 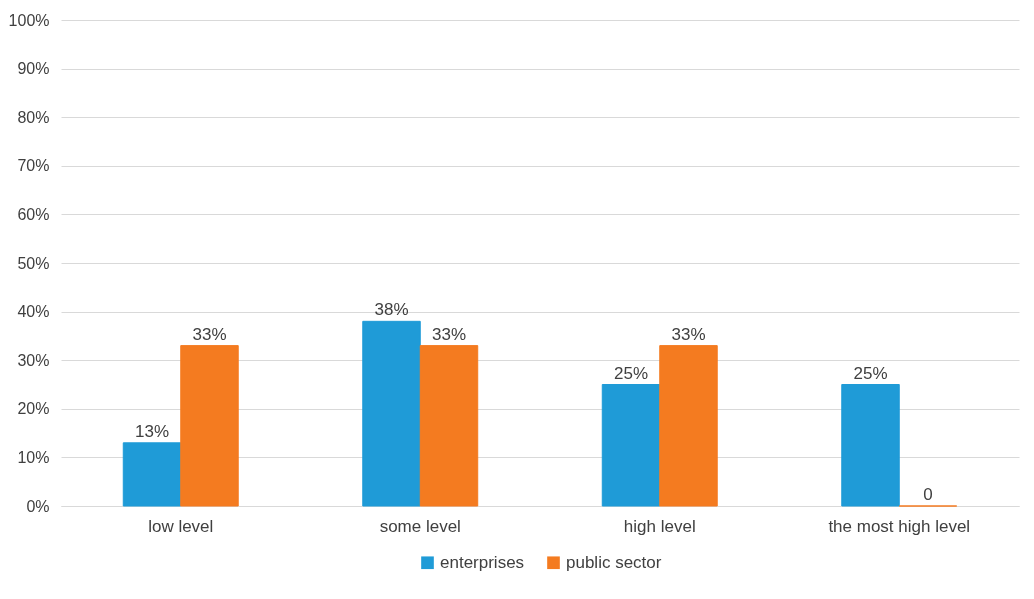 I want to click on legend-label: enterprises, so click(x=482, y=562).